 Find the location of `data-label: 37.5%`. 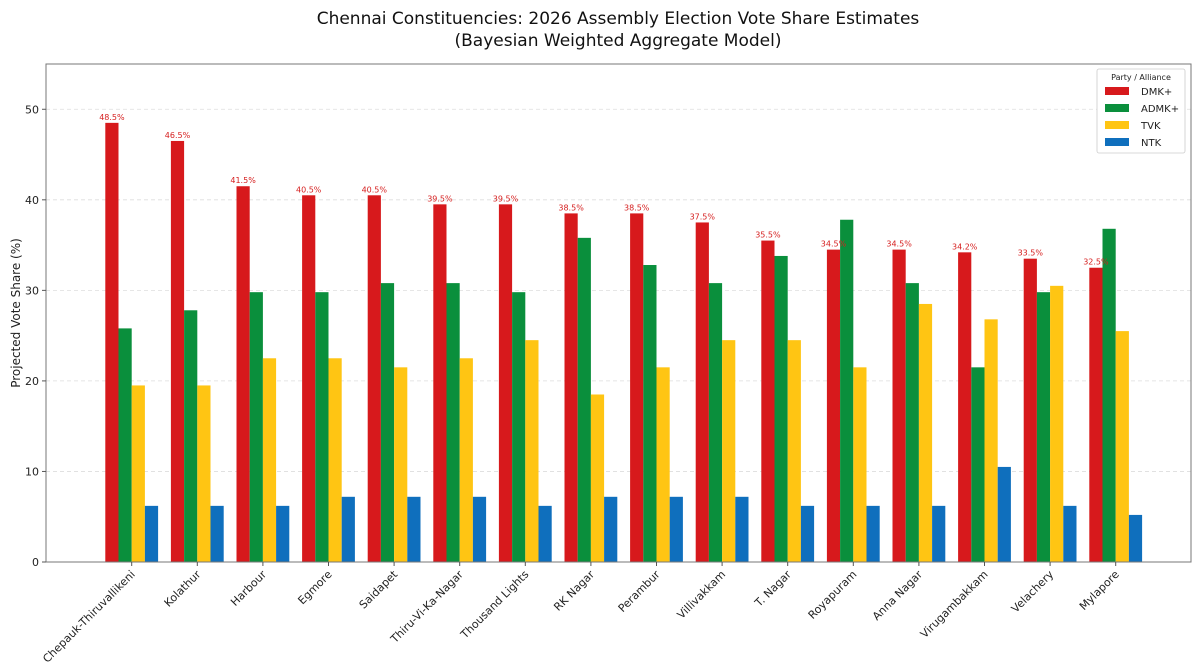

data-label: 37.5% is located at coordinates (703, 216).